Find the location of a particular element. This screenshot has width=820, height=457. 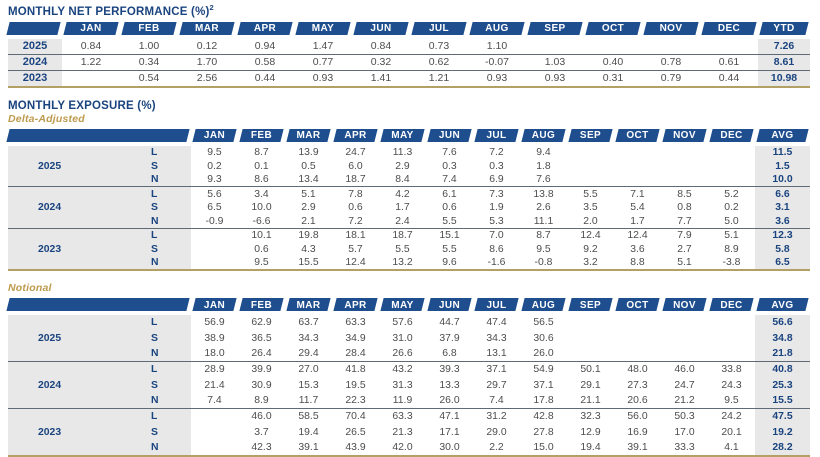

value-cell: 0.6 is located at coordinates (449, 208).